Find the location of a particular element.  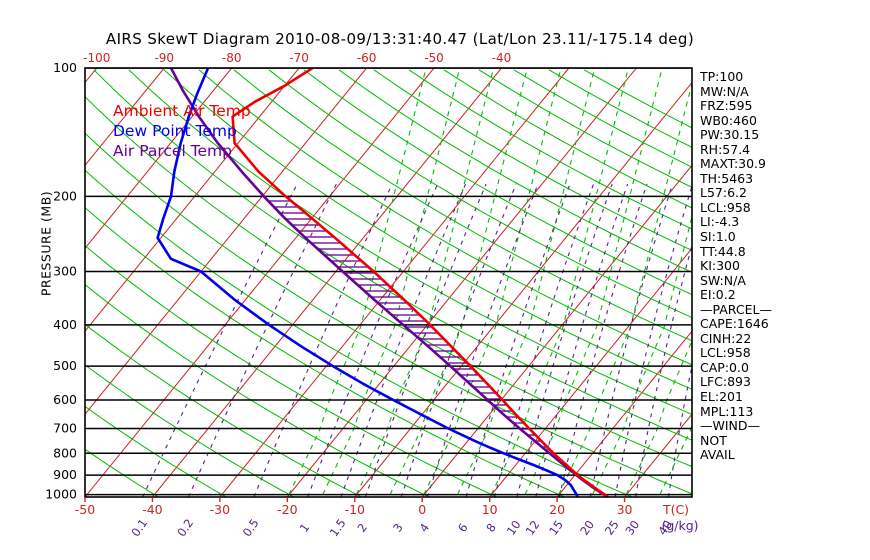

stat-item-16: —PARCEL— is located at coordinates (736, 309).